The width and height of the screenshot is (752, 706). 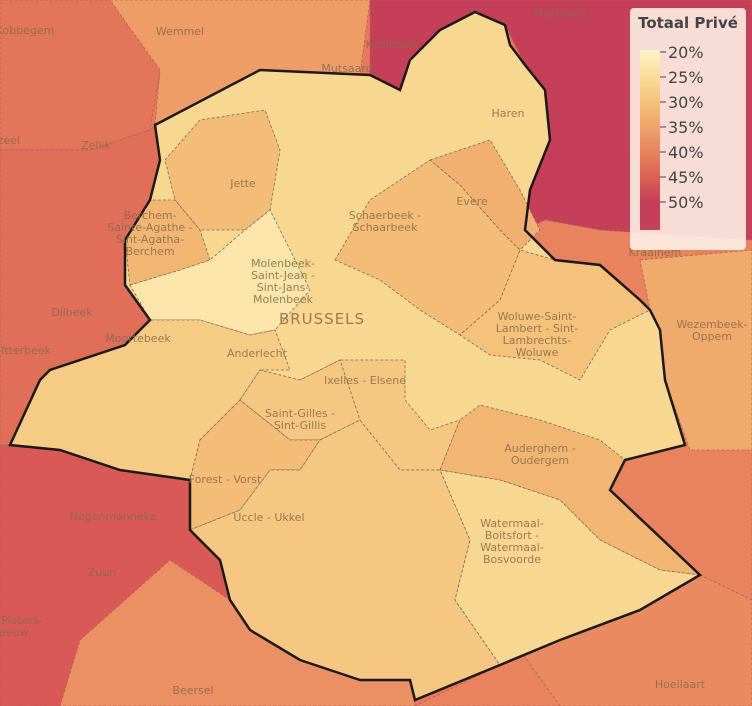 I want to click on region-label: BRUSSELS, so click(x=322, y=319).